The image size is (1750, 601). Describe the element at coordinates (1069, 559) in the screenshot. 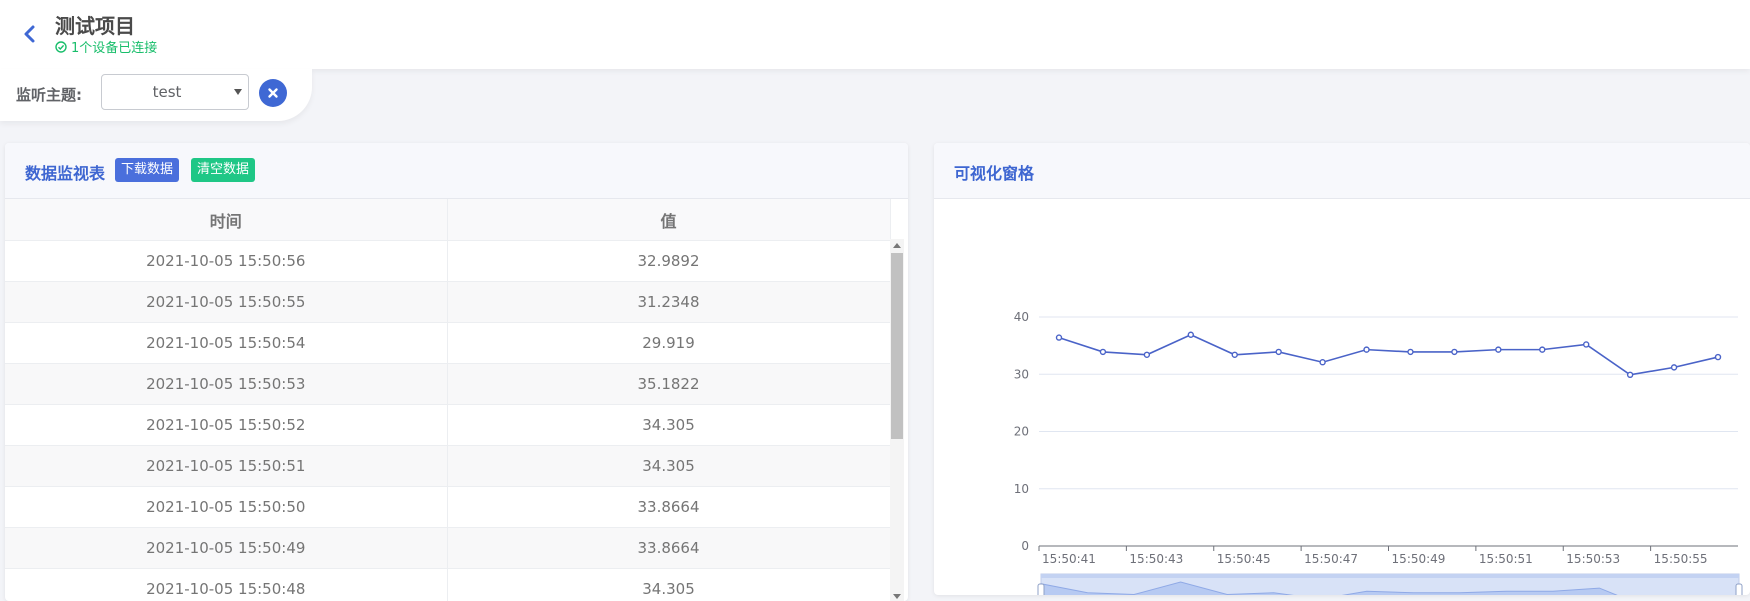

I see `x-tick-label: 15:50:41` at that location.